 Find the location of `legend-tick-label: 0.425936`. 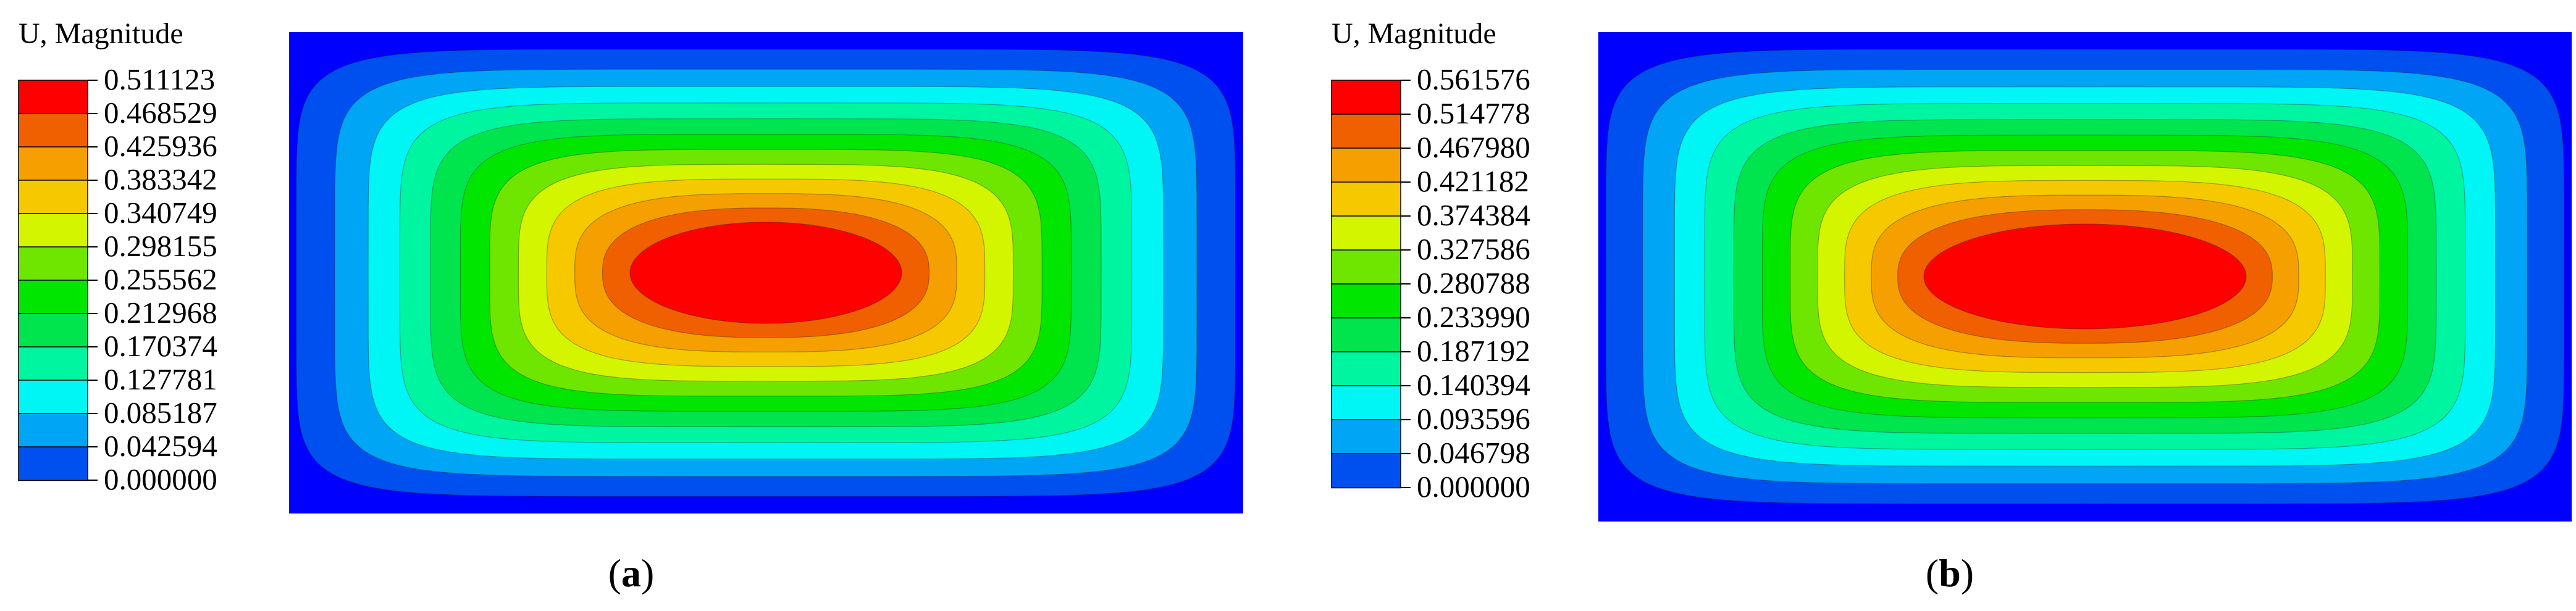

legend-tick-label: 0.425936 is located at coordinates (160, 146).